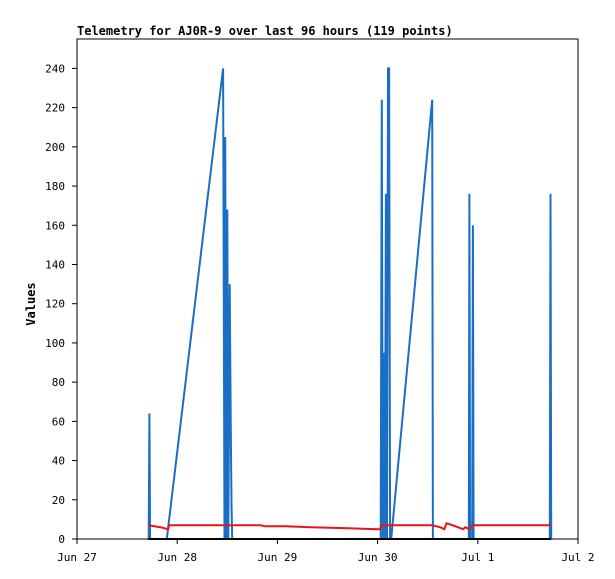 This screenshot has width=615, height=579. Describe the element at coordinates (55, 264) in the screenshot. I see `y-tick-label: 140` at that location.